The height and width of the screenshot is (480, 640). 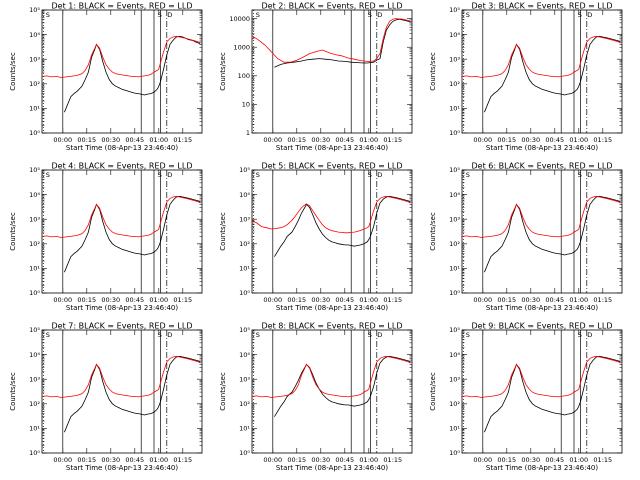 I want to click on chart-title: Det 5: BLACK = Events, RED = LLD, so click(x=332, y=166).